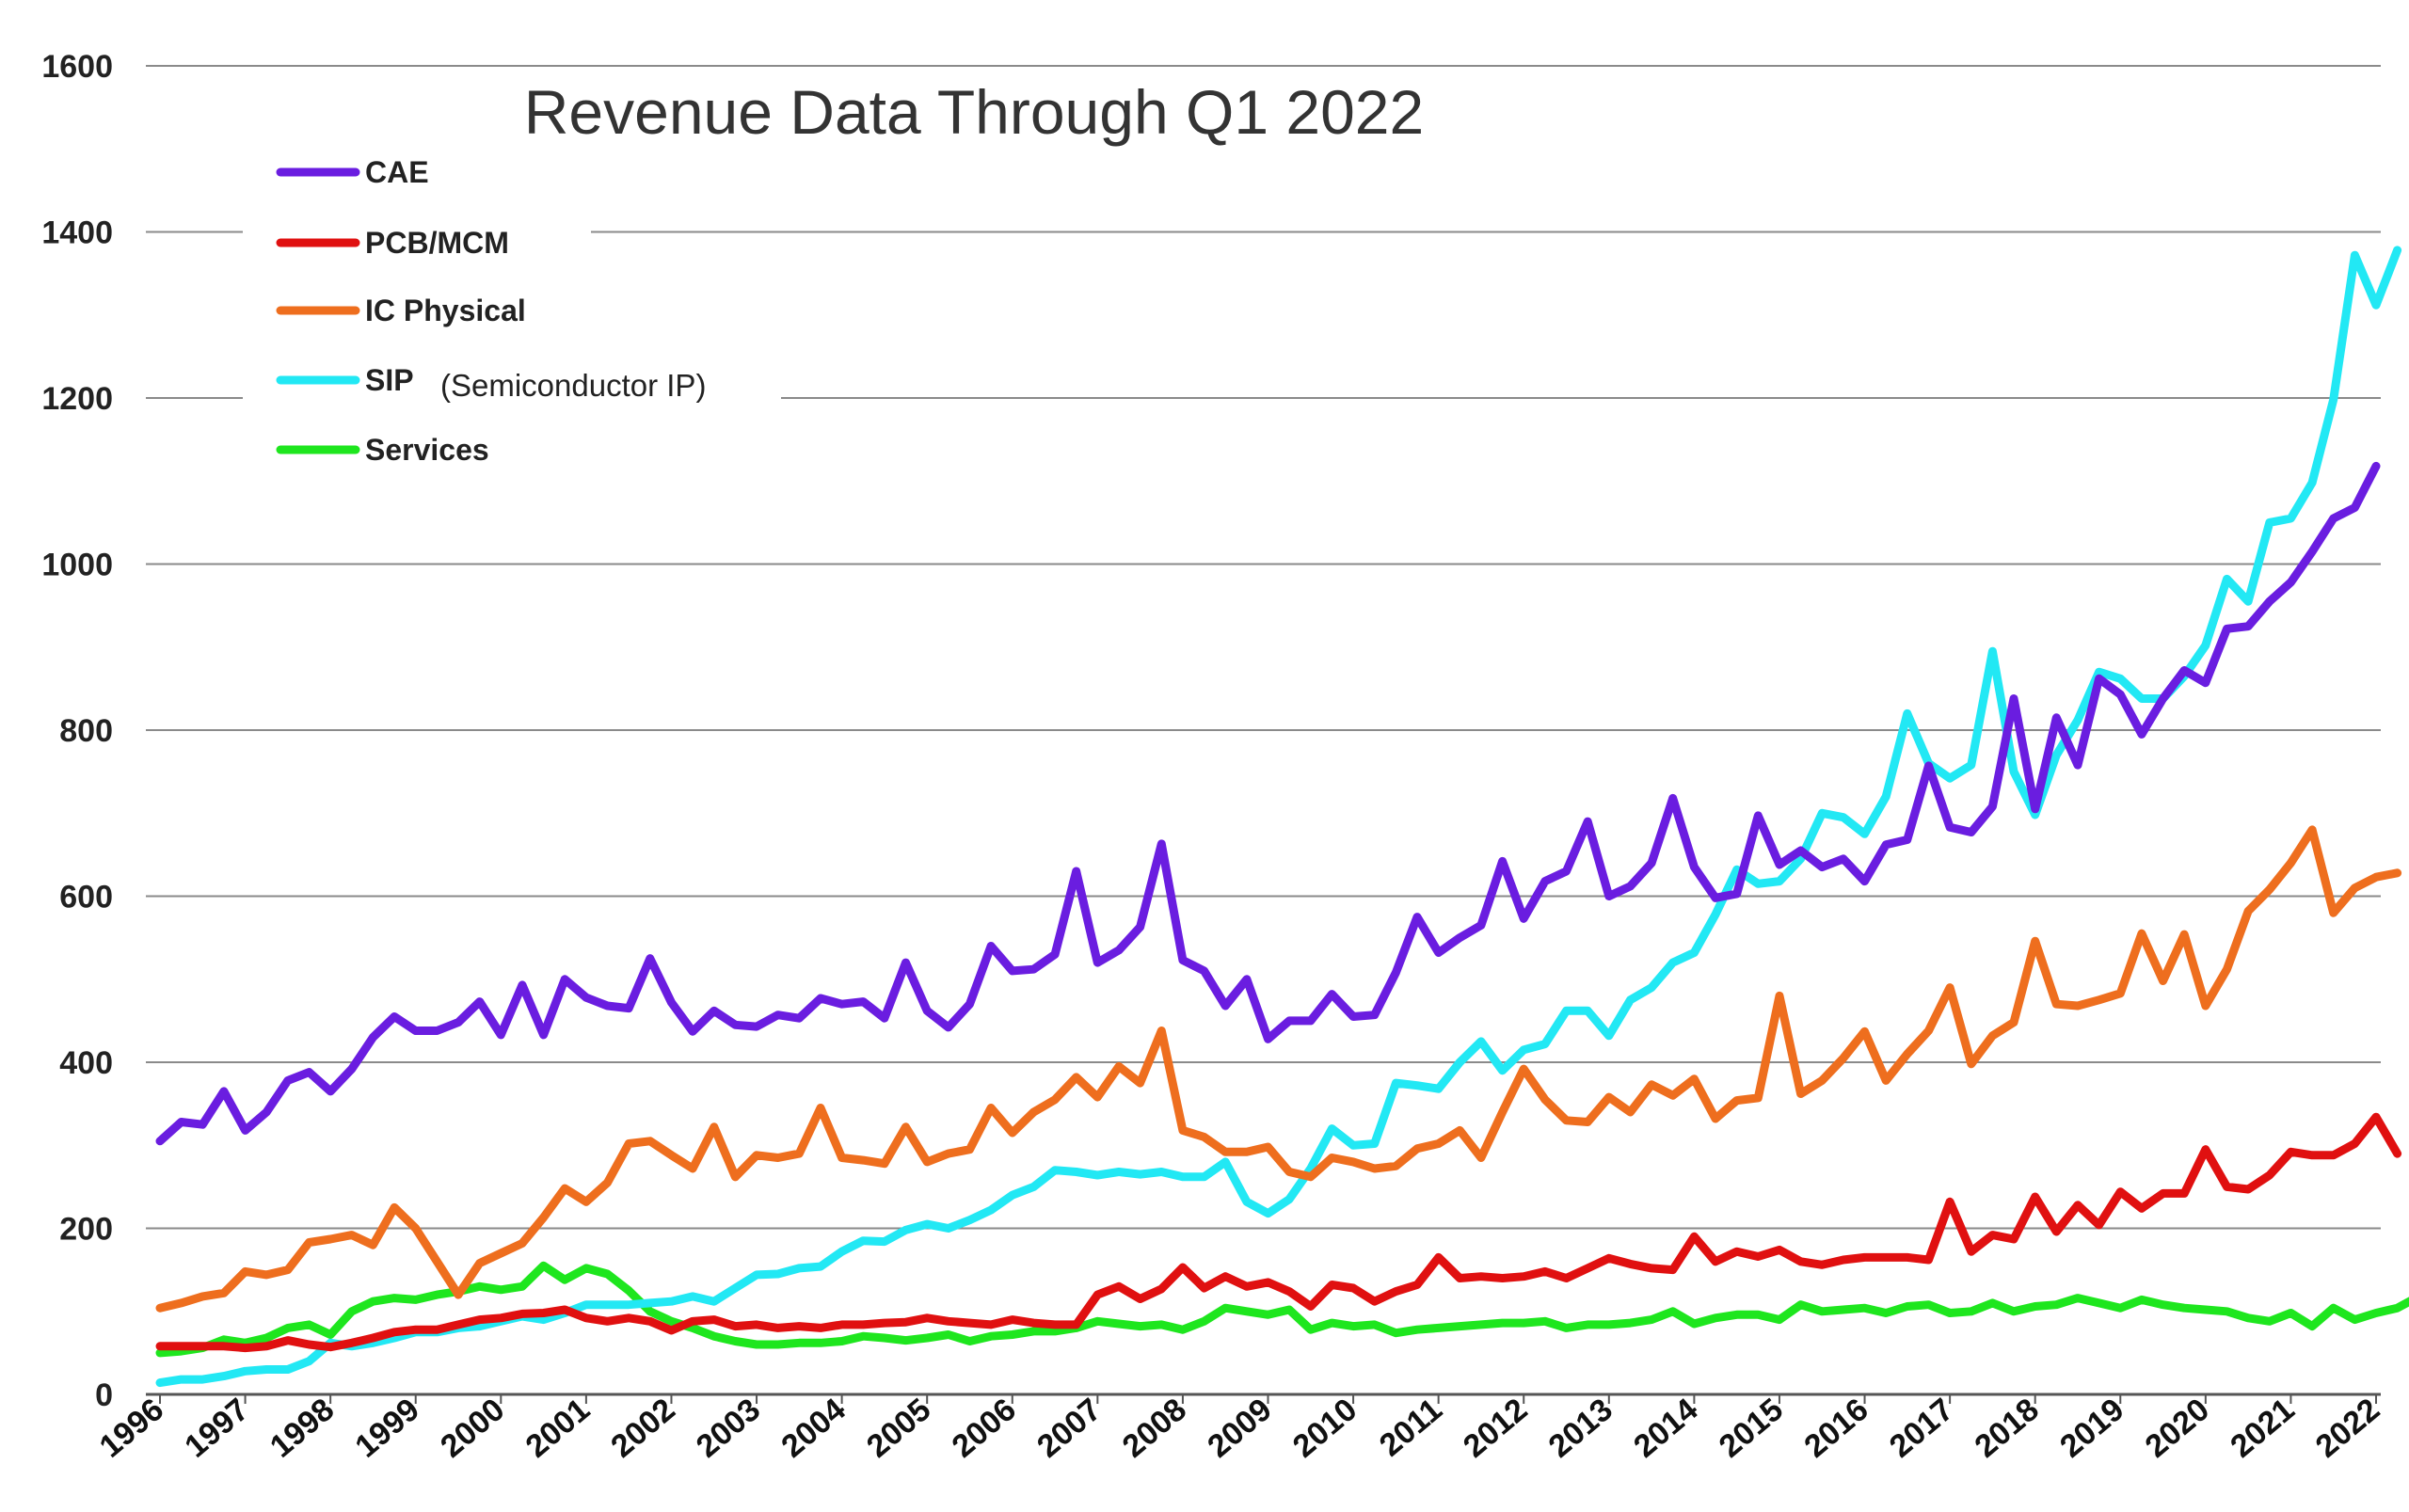 Image resolution: width=2409 pixels, height=1512 pixels. What do you see at coordinates (1282, 1309) in the screenshot?
I see `series-line-services` at bounding box center [1282, 1309].